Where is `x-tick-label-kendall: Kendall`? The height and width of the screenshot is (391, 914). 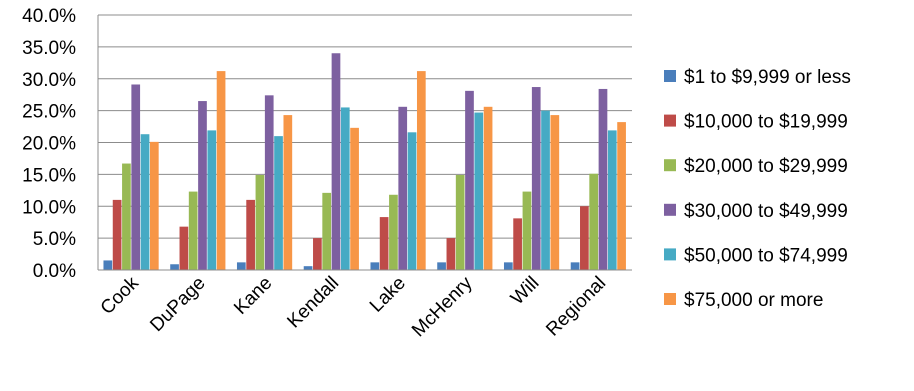
x-tick-label-kendall: Kendall is located at coordinates (313, 303).